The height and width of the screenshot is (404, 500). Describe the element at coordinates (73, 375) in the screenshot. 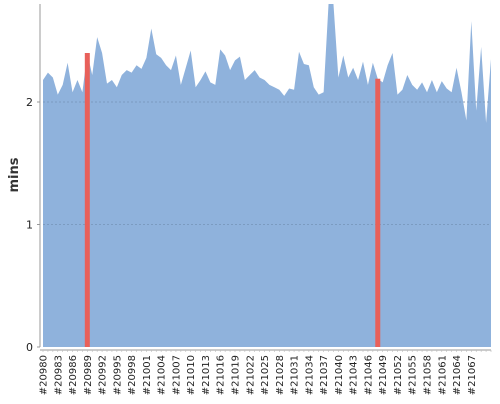

I see `x-tick-label: #20986` at that location.